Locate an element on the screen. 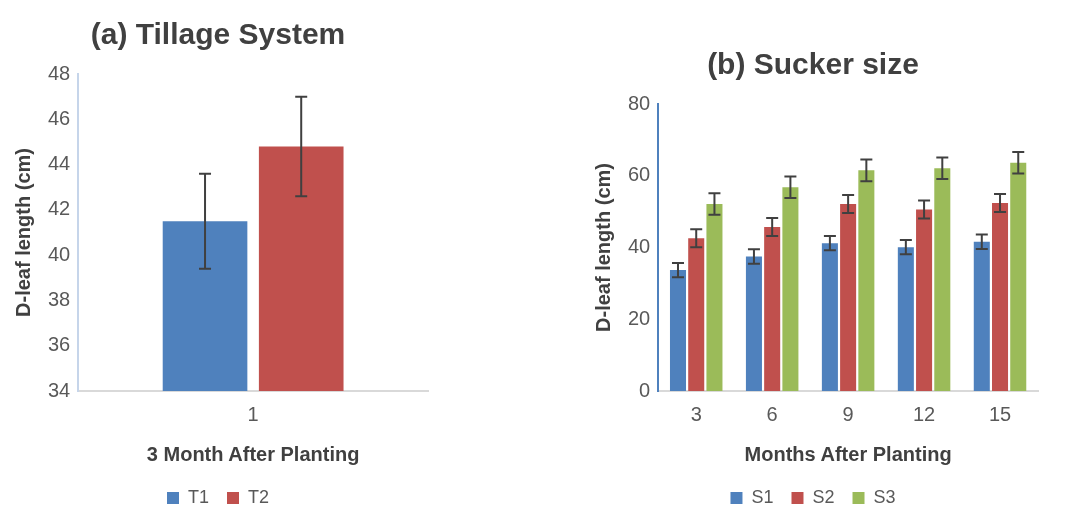  x-tick-label: 9 is located at coordinates (848, 413).